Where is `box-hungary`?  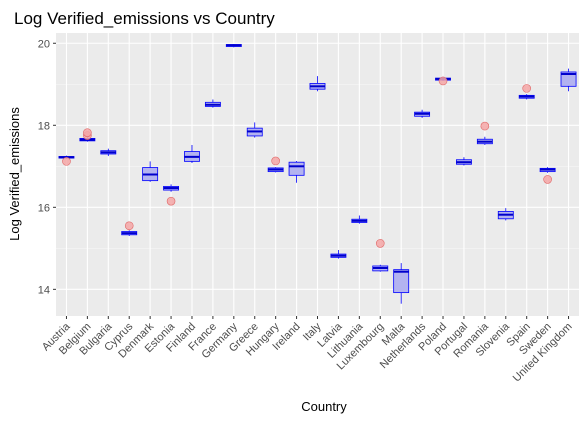 box-hungary is located at coordinates (275, 164).